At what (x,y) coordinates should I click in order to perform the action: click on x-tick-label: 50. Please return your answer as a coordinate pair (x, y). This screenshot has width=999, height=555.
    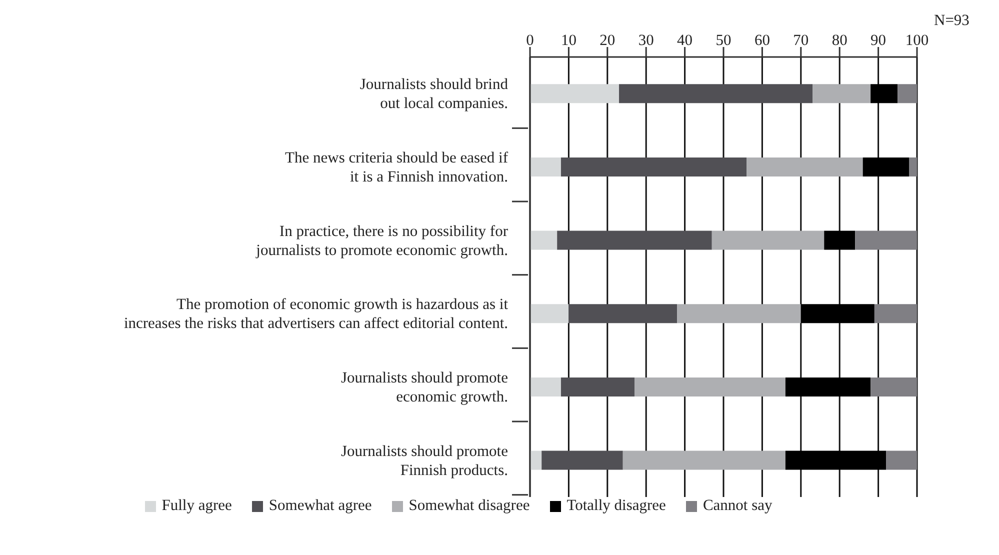
    Looking at the image, I should click on (724, 40).